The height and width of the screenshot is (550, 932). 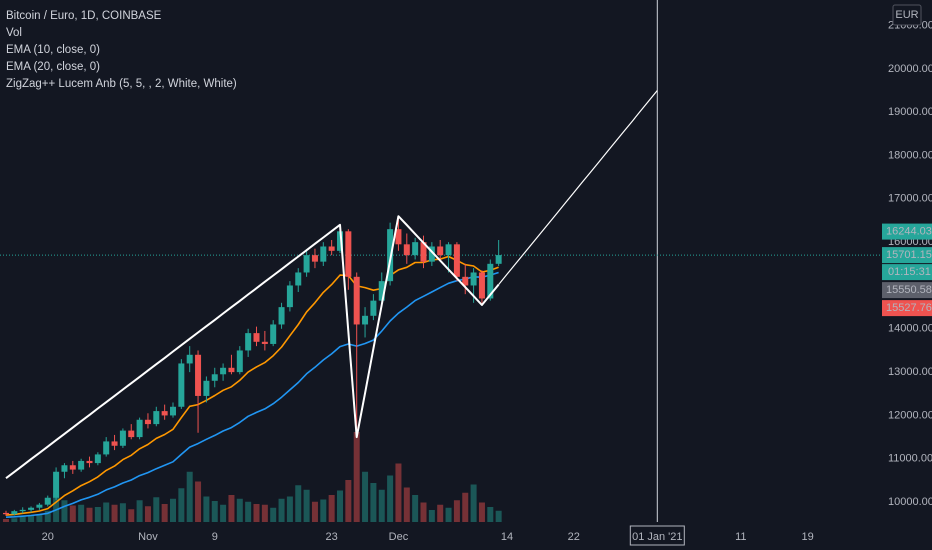 I want to click on countdown: 01:15:31, so click(x=909, y=272).